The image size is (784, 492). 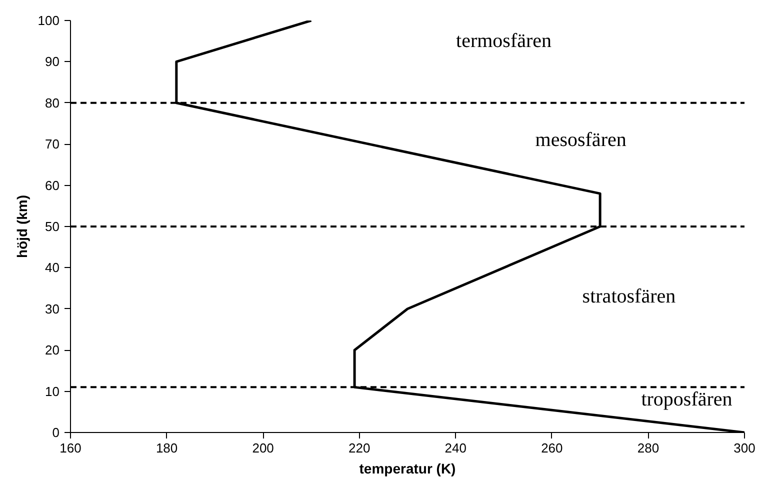 What do you see at coordinates (52, 226) in the screenshot?
I see `y-tick-label: 50` at bounding box center [52, 226].